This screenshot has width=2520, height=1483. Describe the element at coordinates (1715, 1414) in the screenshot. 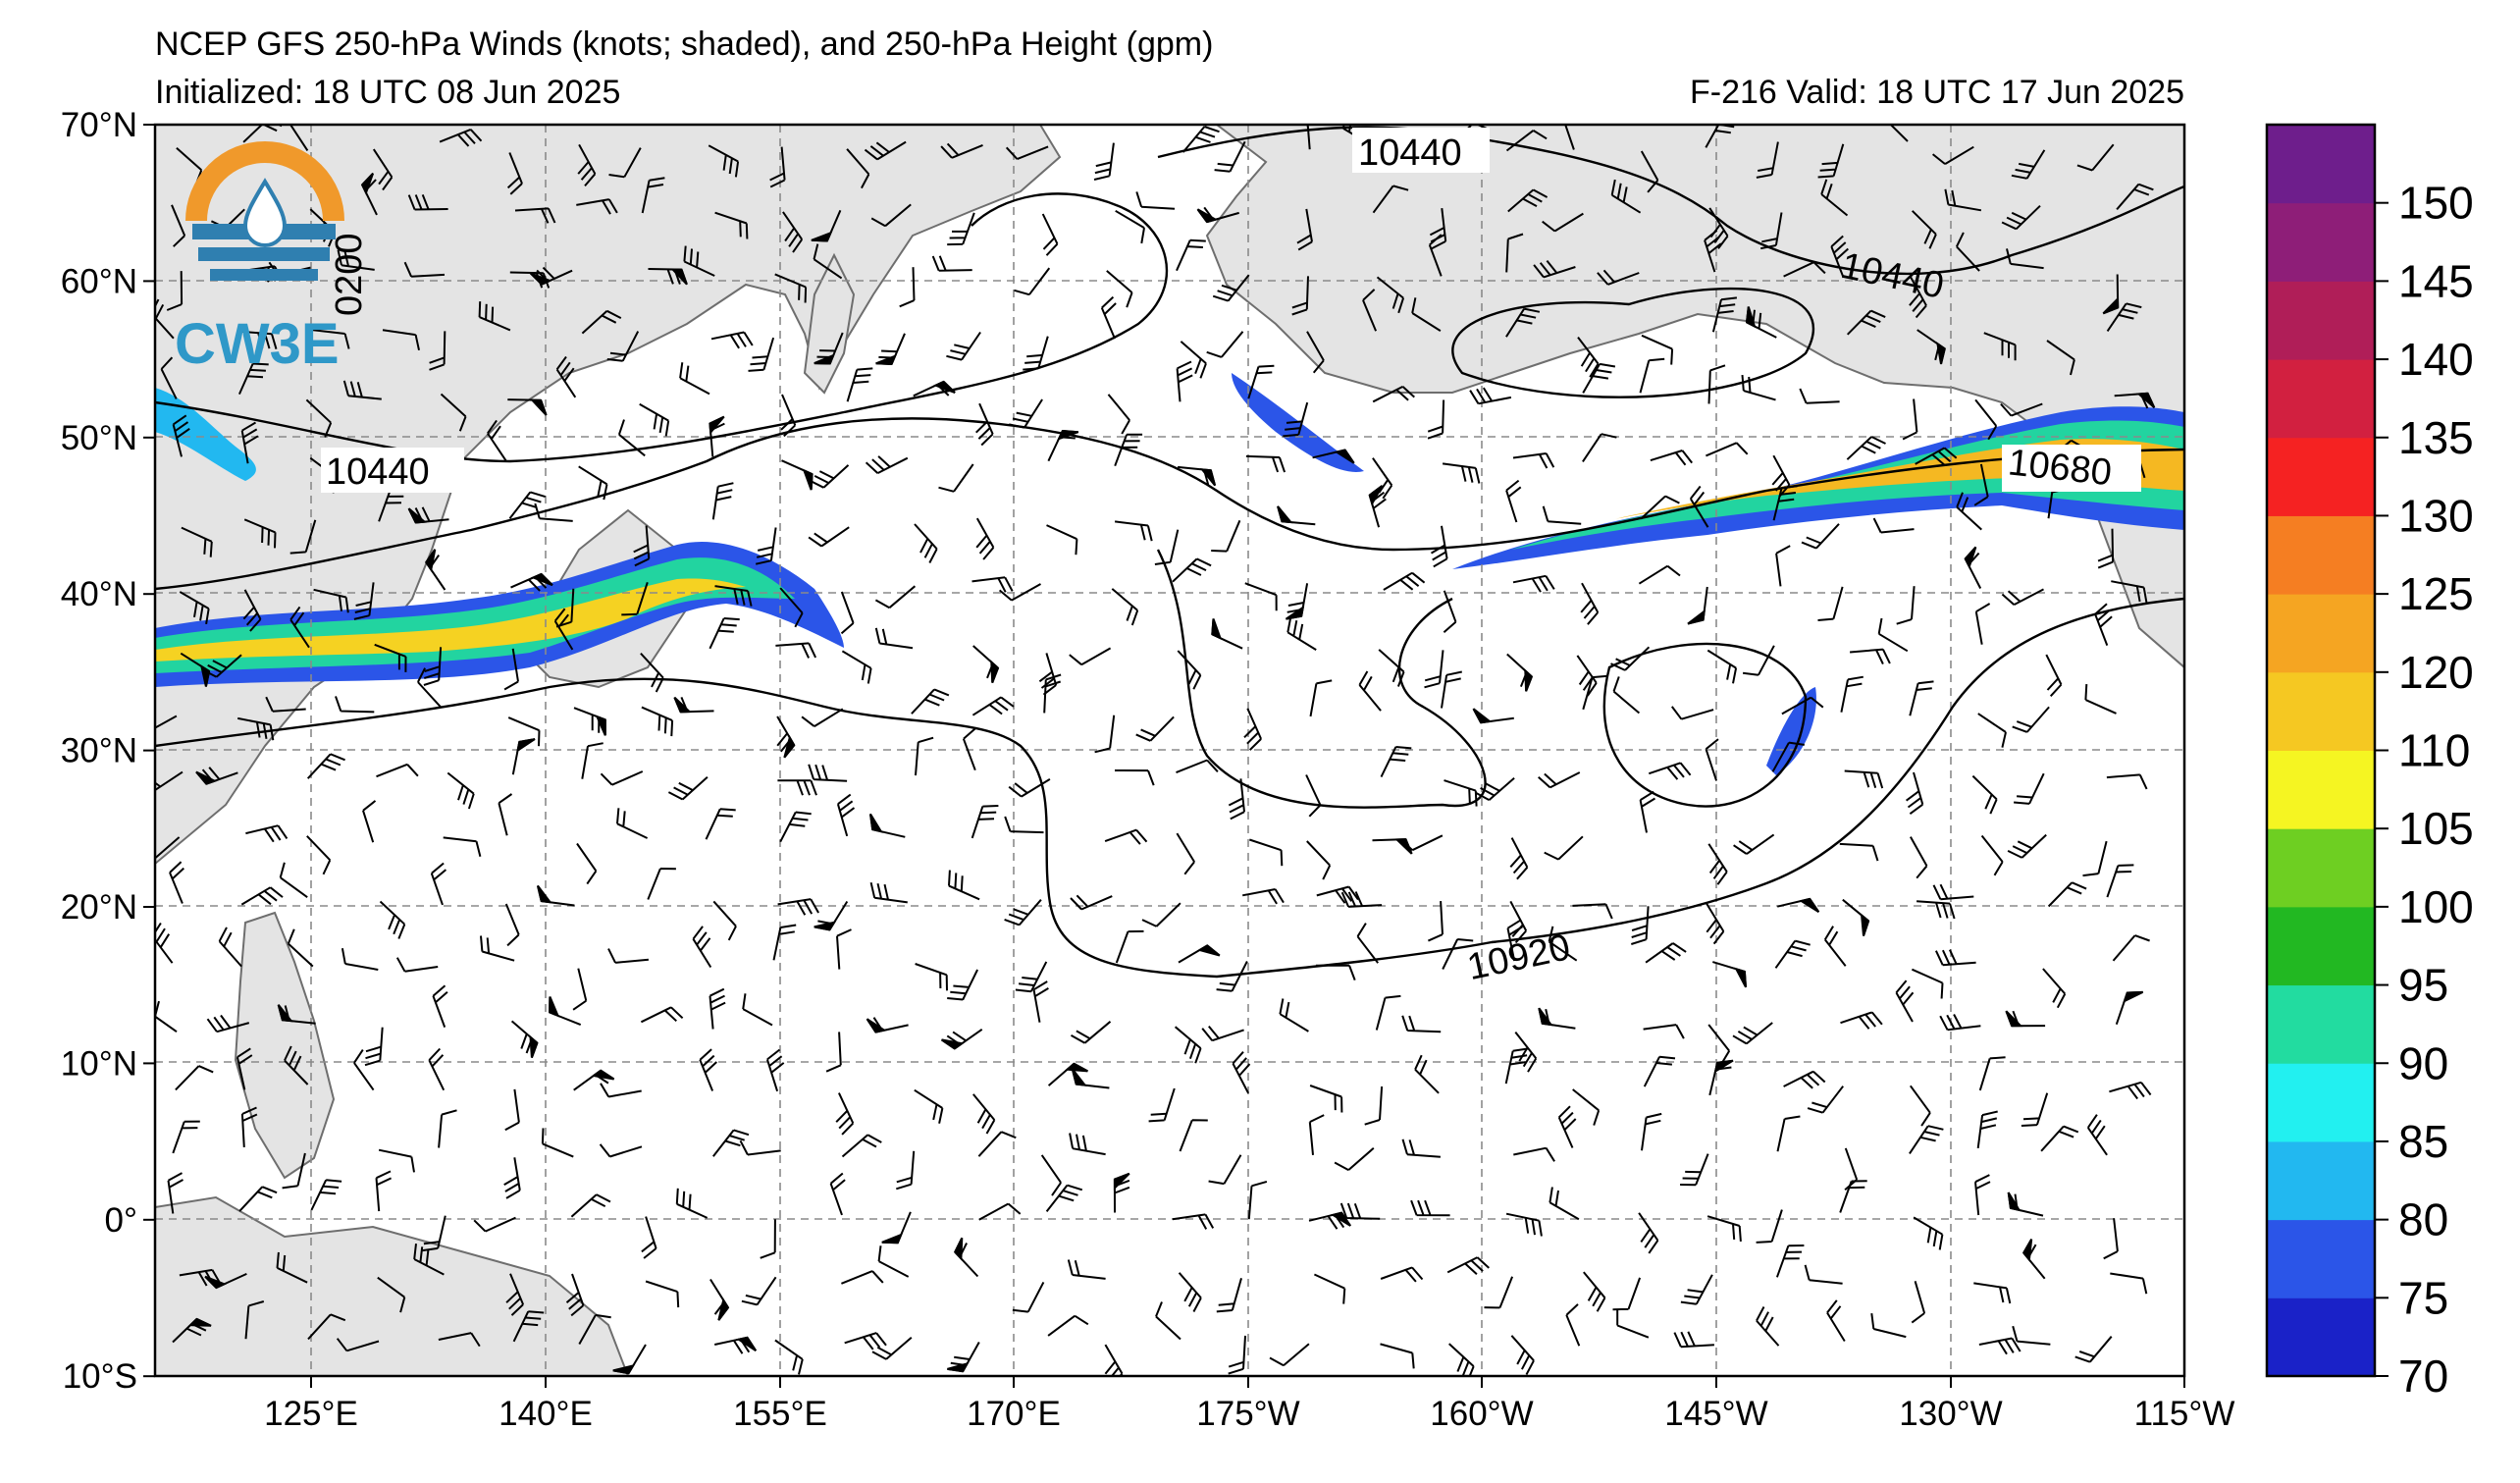

I see `lon-tick-label: 145°W` at that location.